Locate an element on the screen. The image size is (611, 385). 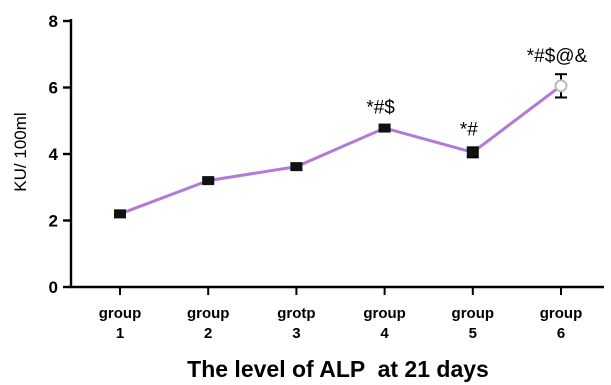
x-tick-label-number: 2 is located at coordinates (208, 333).